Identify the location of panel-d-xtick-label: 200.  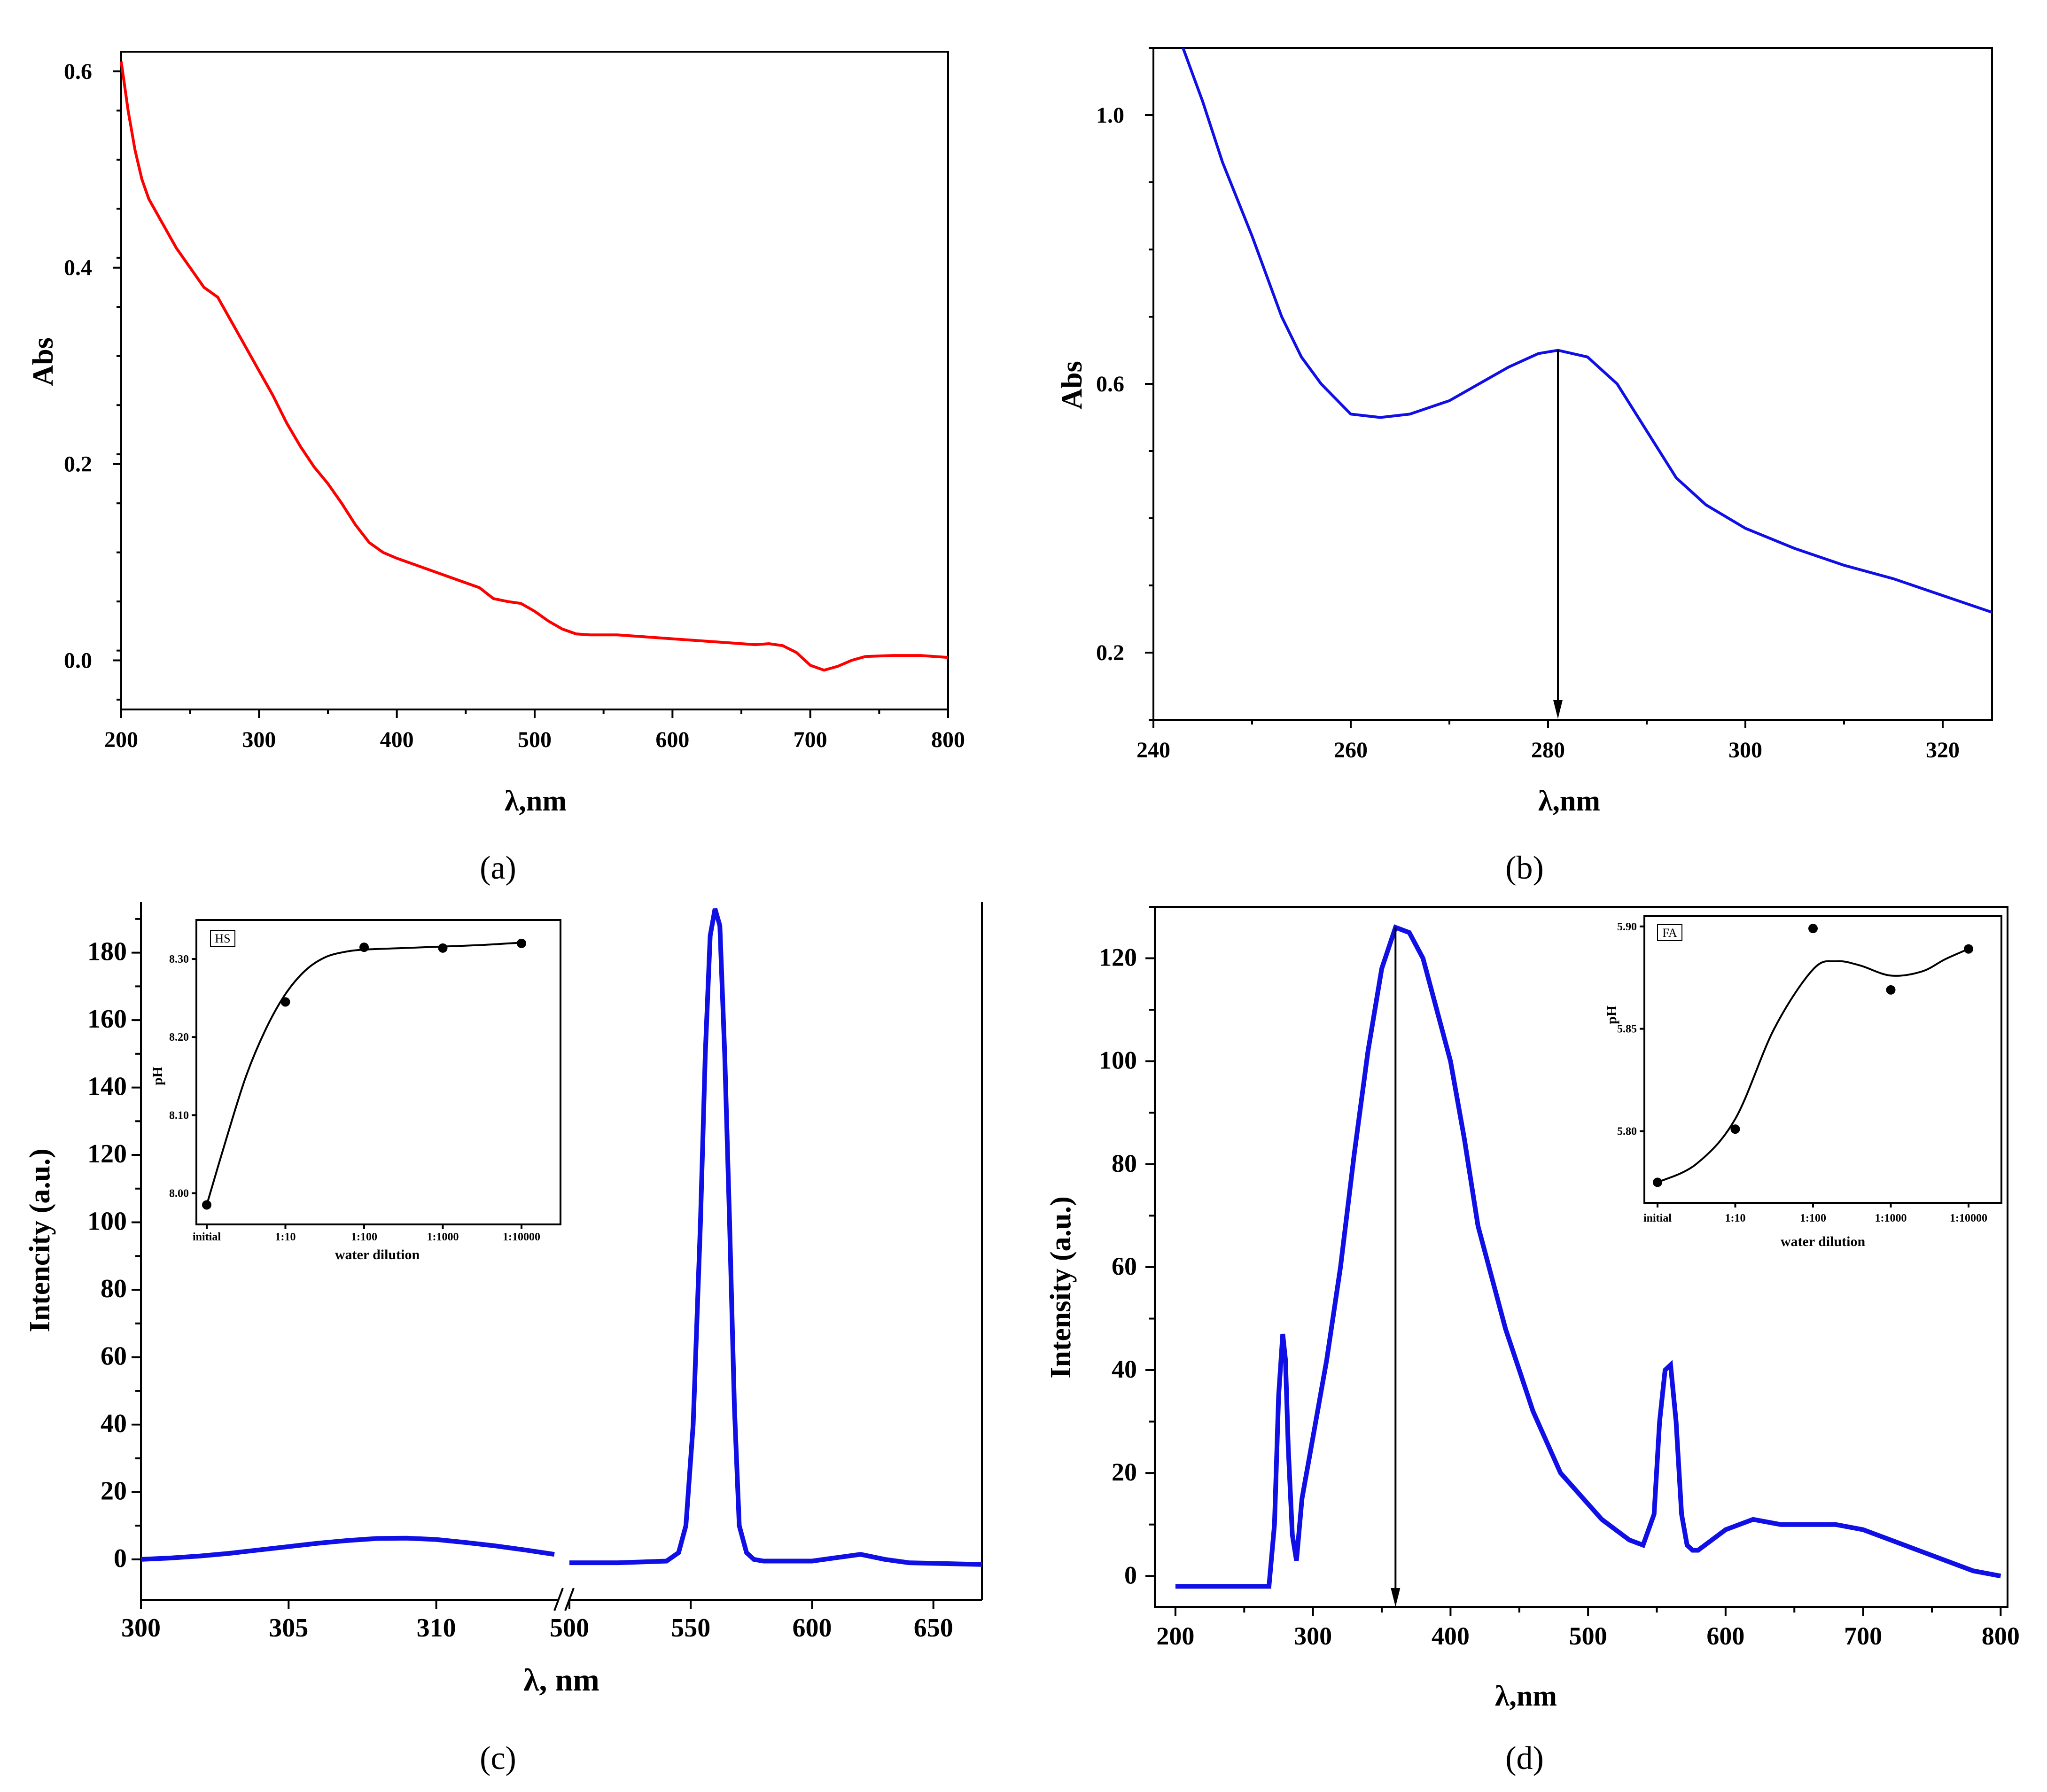
(1175, 1636).